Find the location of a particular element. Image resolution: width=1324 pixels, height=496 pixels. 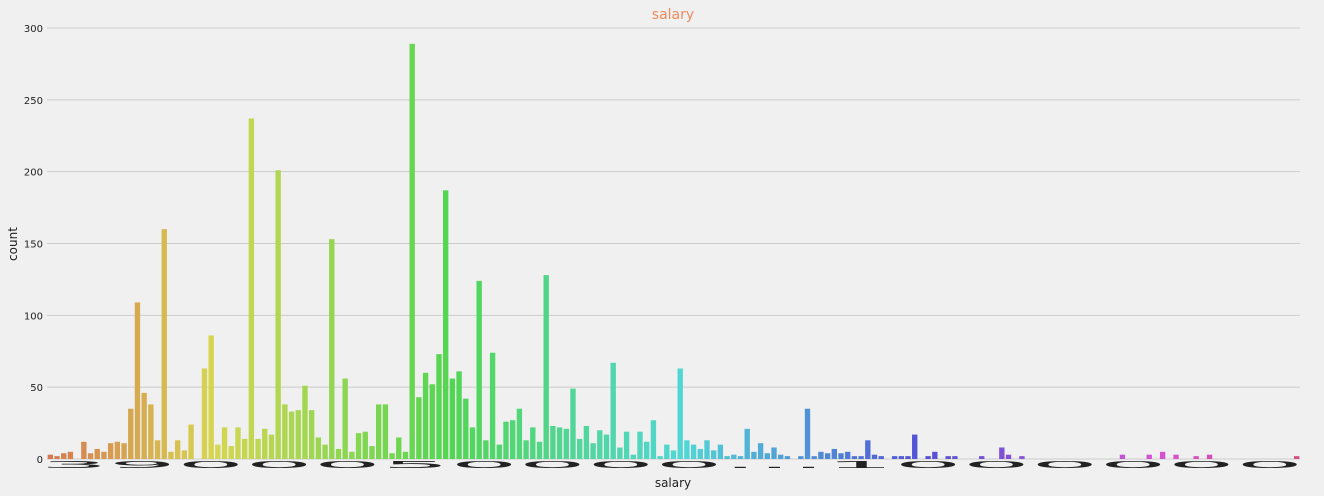

x-tick-labels: 3900050000...1000000 is located at coordinates (672, 465).